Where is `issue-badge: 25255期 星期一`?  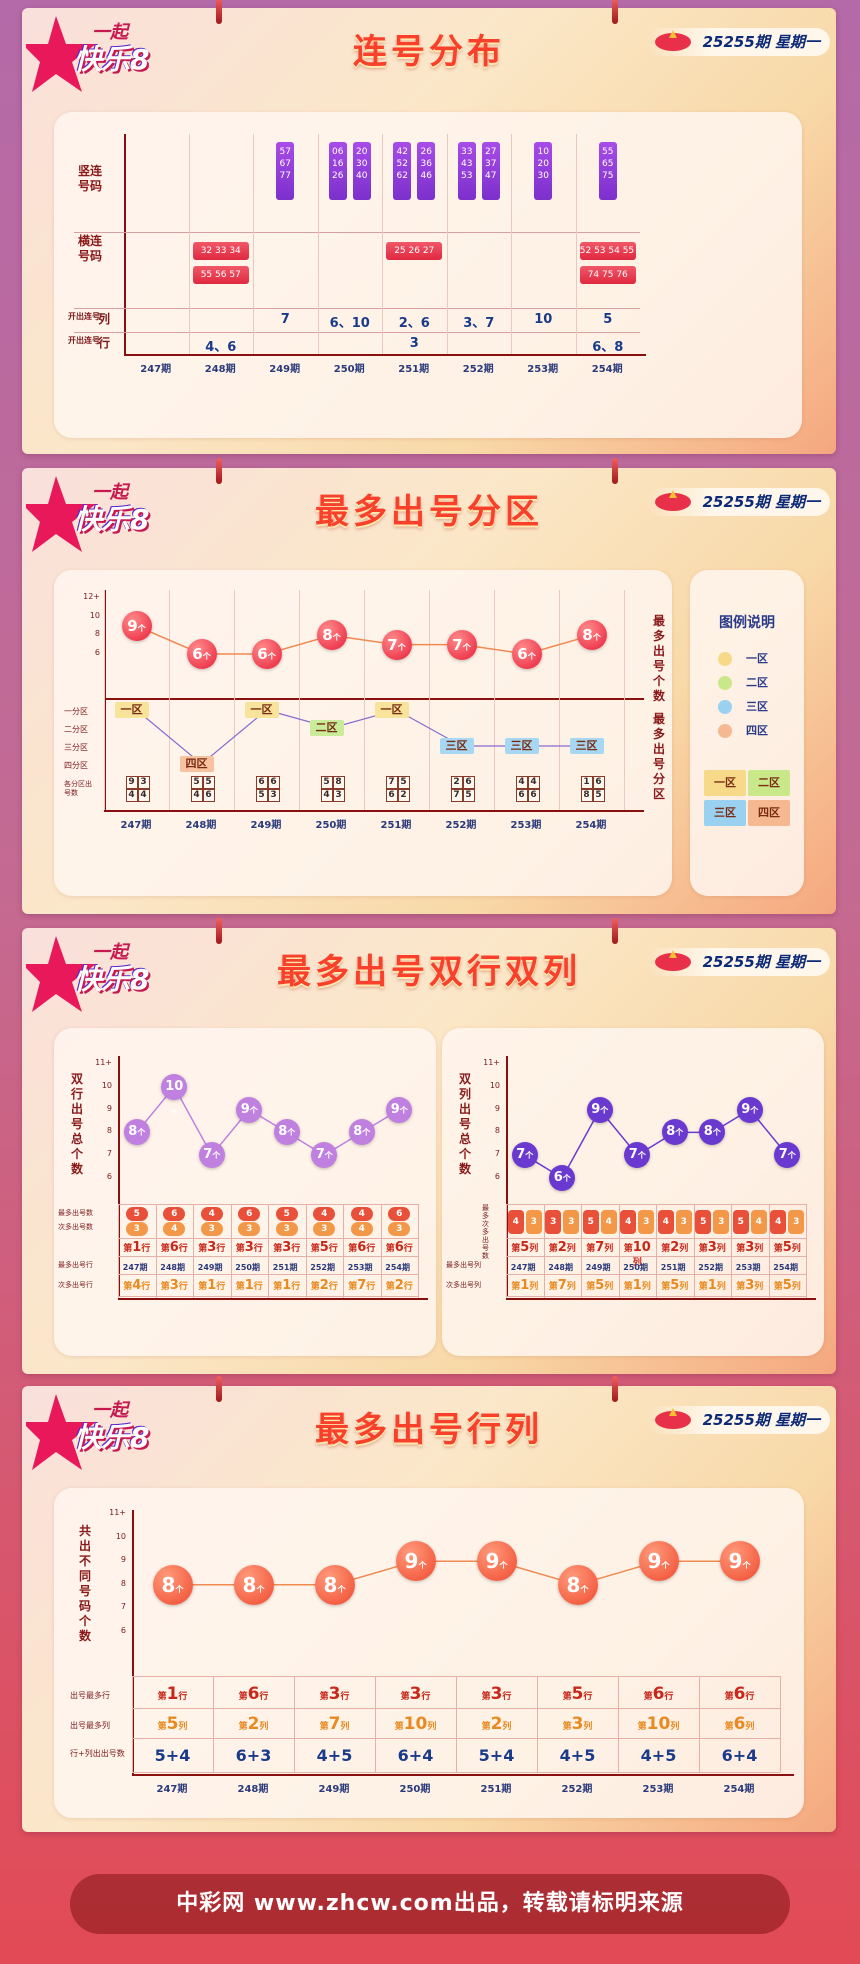 issue-badge: 25255期 星期一 is located at coordinates (738, 1420).